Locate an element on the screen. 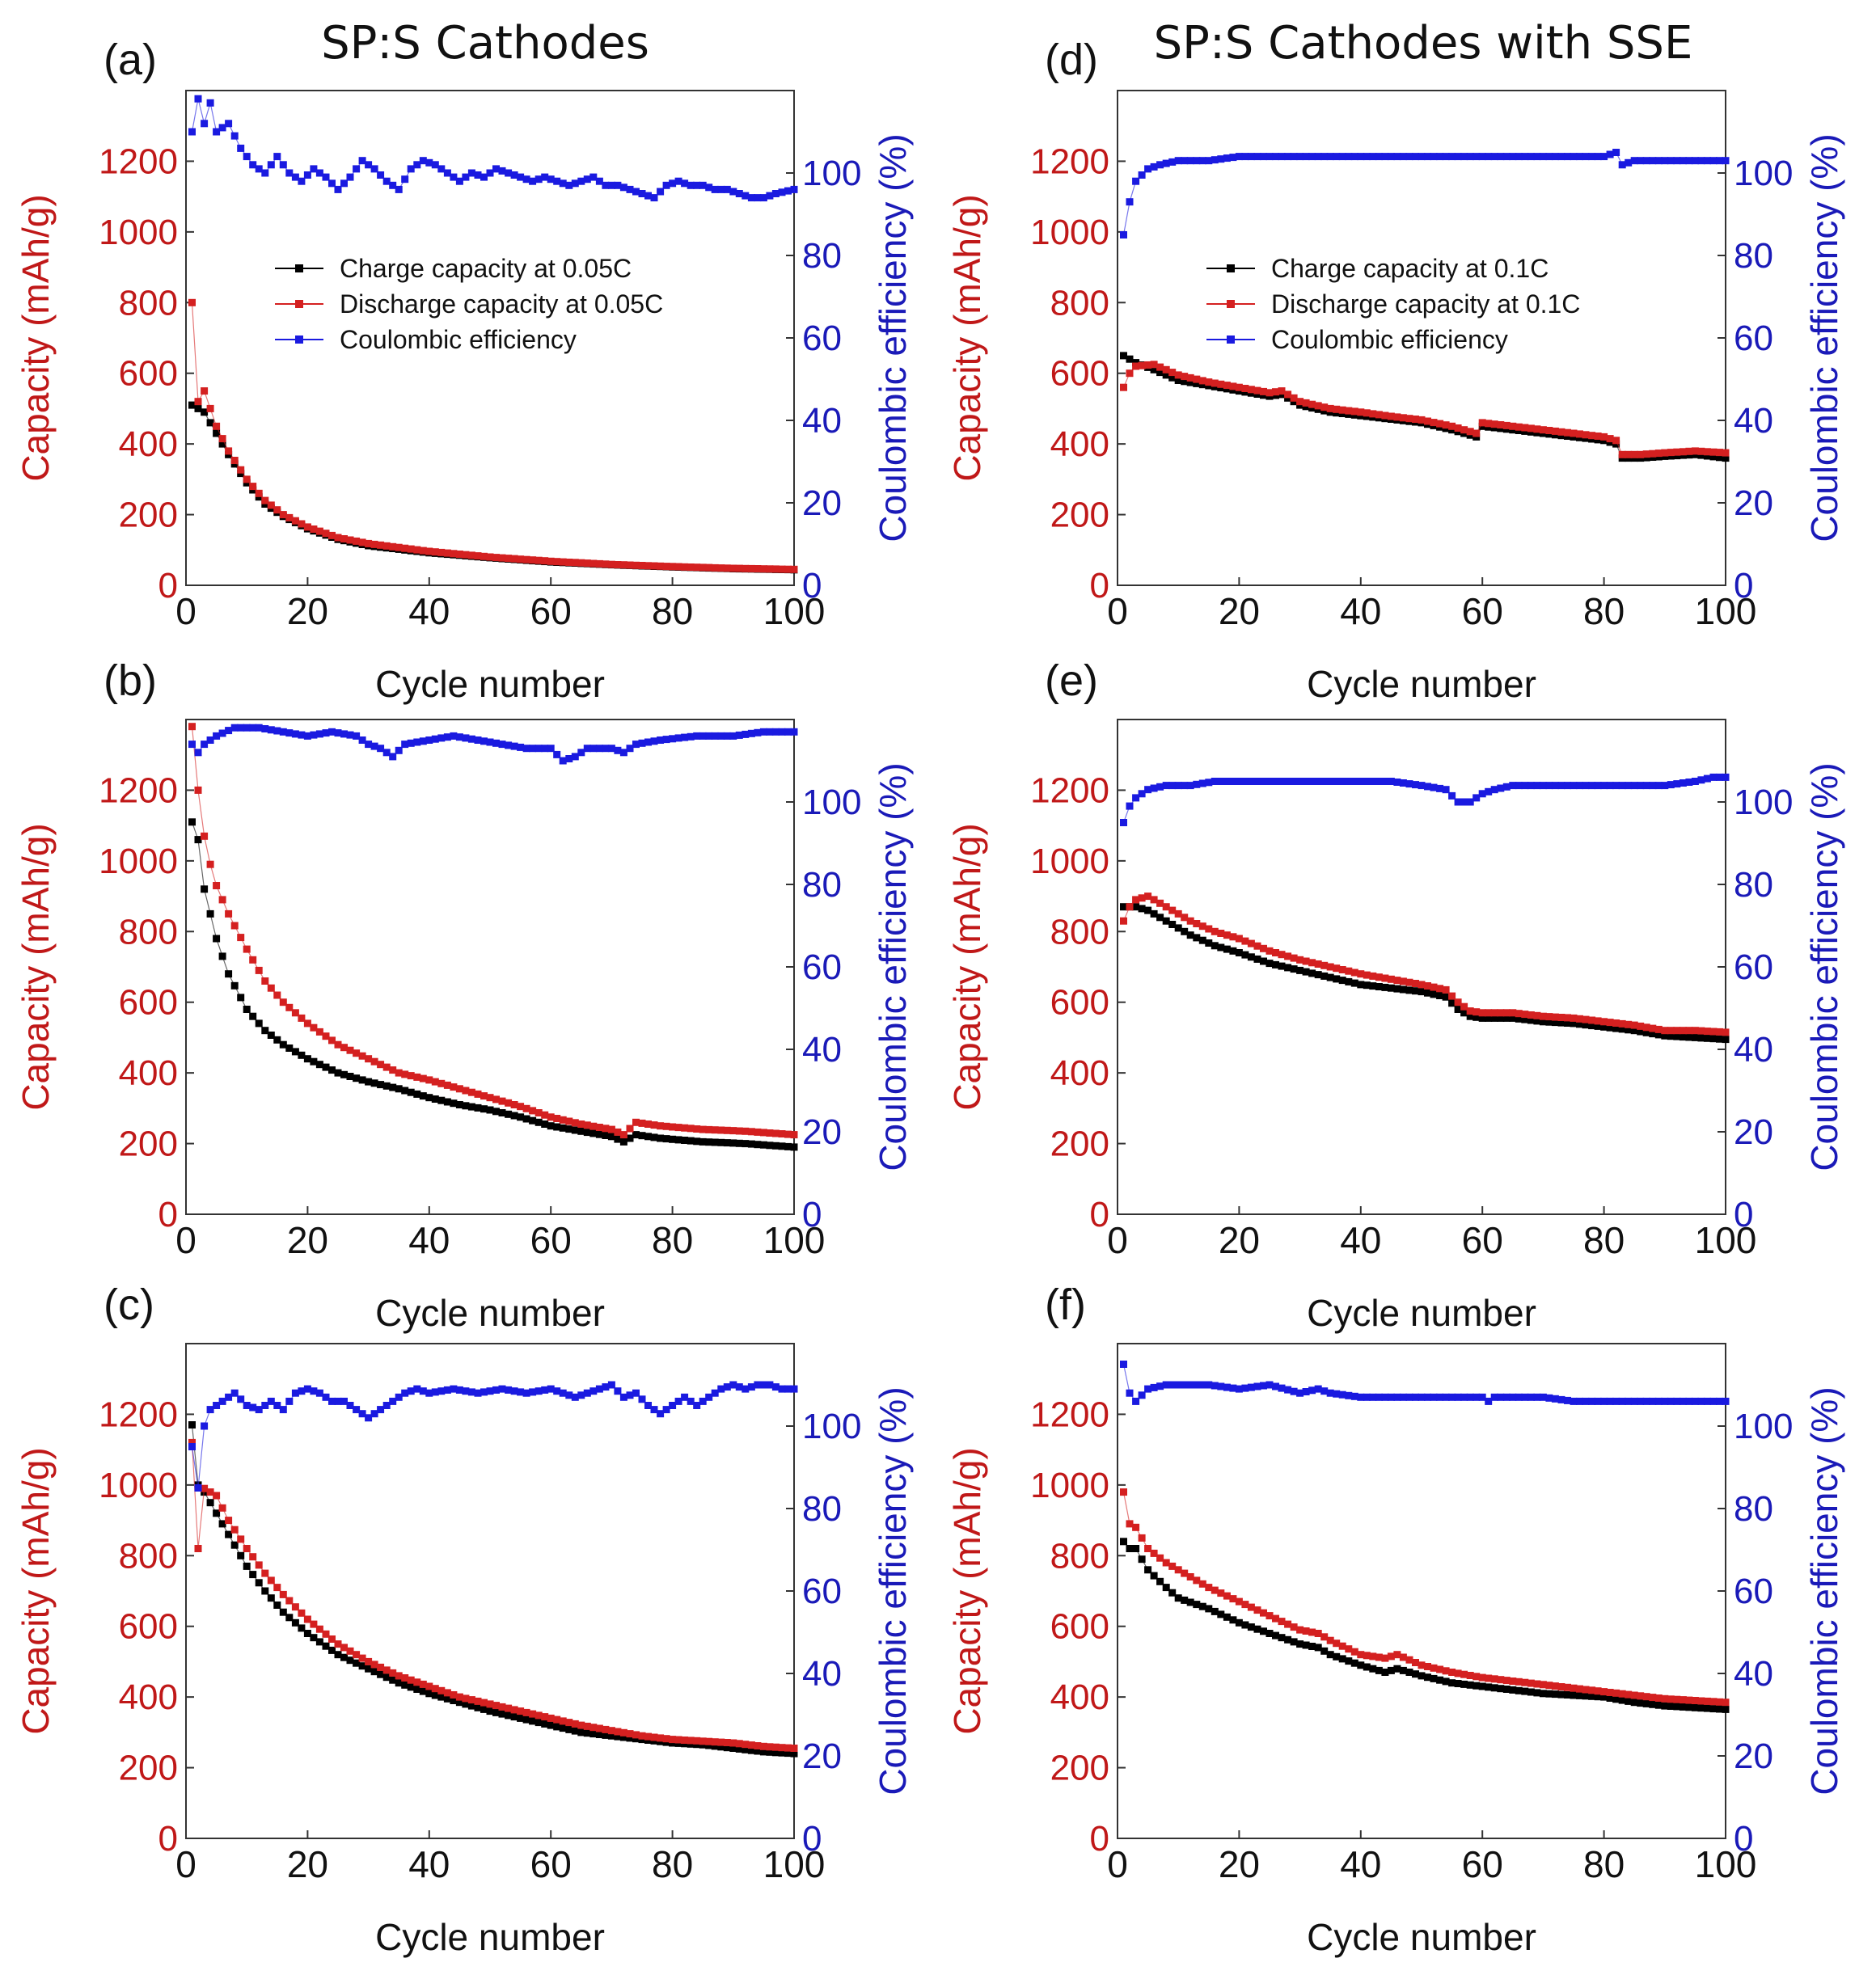 The image size is (1876, 1975). y2-tick-label: 60 is located at coordinates (822, 1591).